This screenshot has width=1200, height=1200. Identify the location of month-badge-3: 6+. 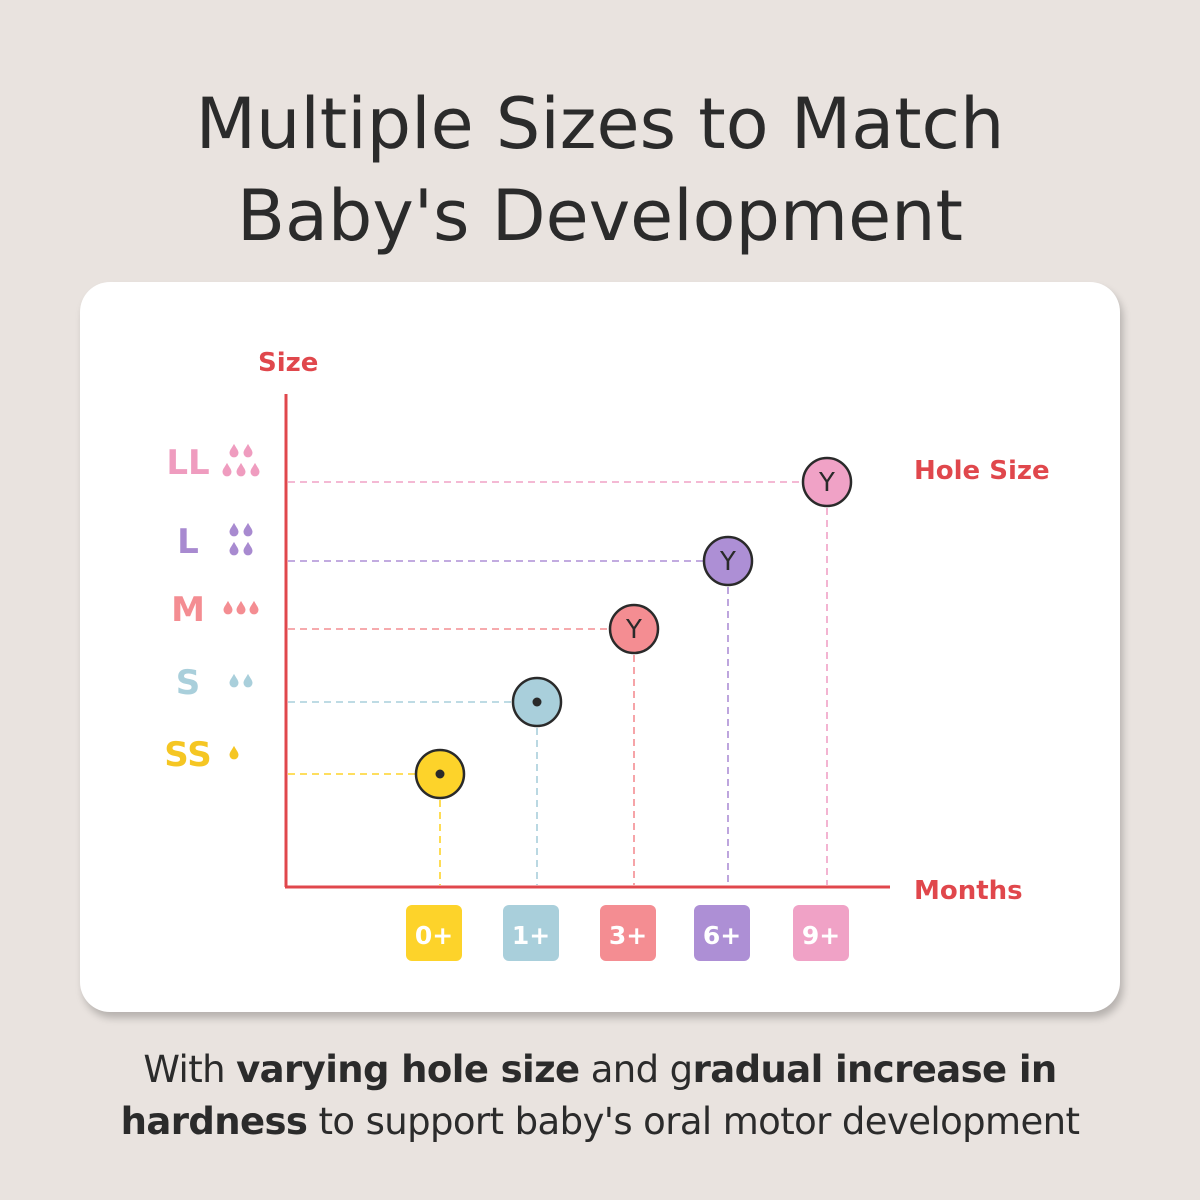
(722, 933).